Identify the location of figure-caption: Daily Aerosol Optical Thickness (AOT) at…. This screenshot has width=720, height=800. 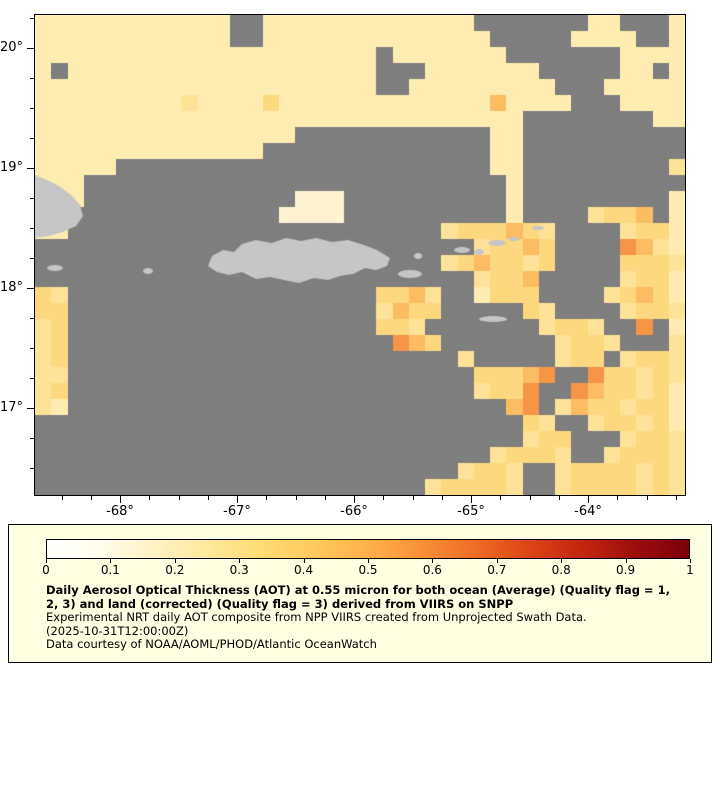
(370, 617).